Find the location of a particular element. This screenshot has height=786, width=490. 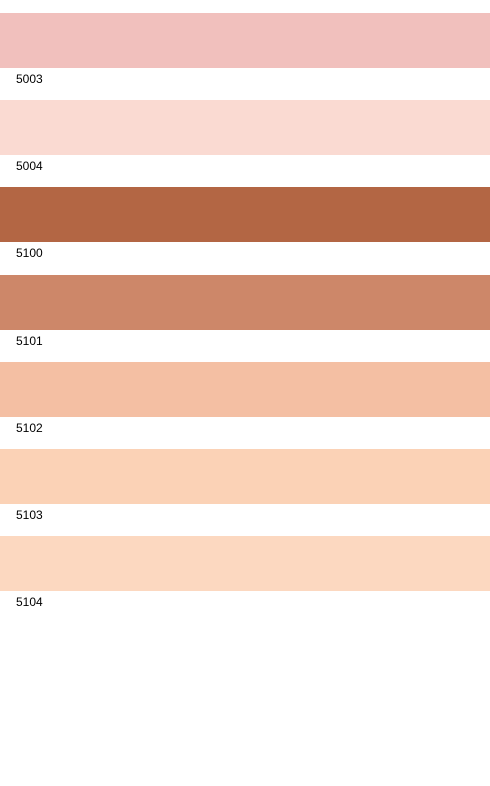

swatch-label: 5104 is located at coordinates (29, 602).